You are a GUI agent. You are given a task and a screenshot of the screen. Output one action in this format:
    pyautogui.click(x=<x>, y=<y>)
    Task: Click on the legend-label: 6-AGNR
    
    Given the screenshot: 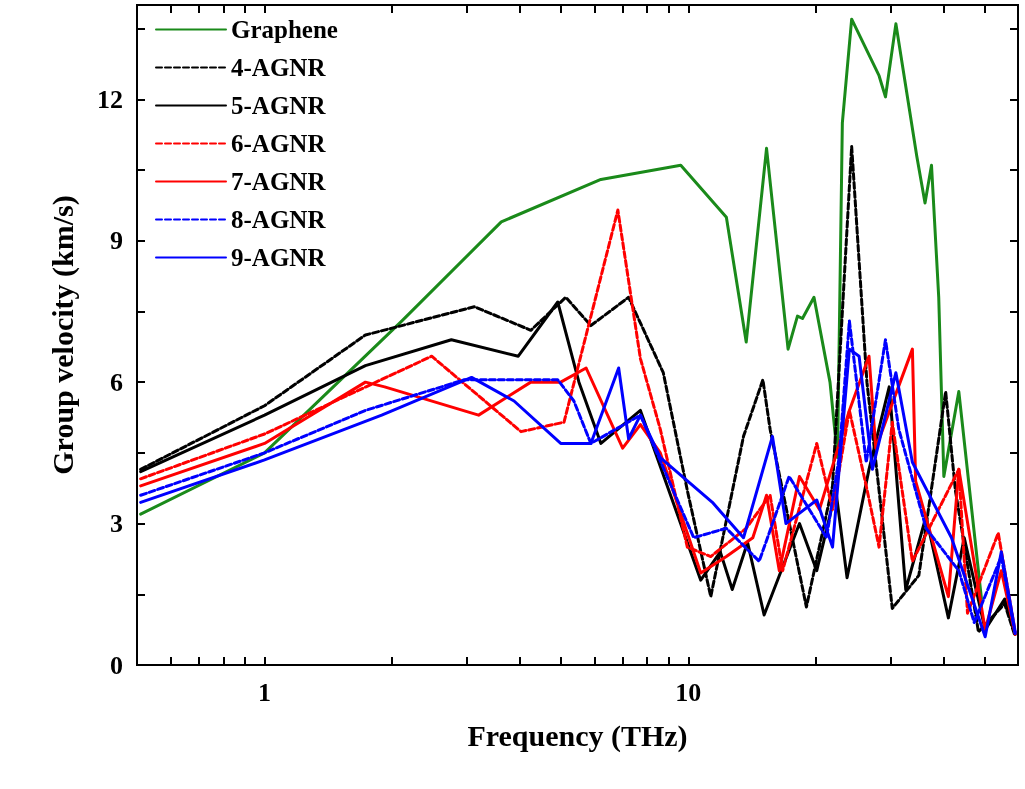 What is the action you would take?
    pyautogui.click(x=279, y=143)
    